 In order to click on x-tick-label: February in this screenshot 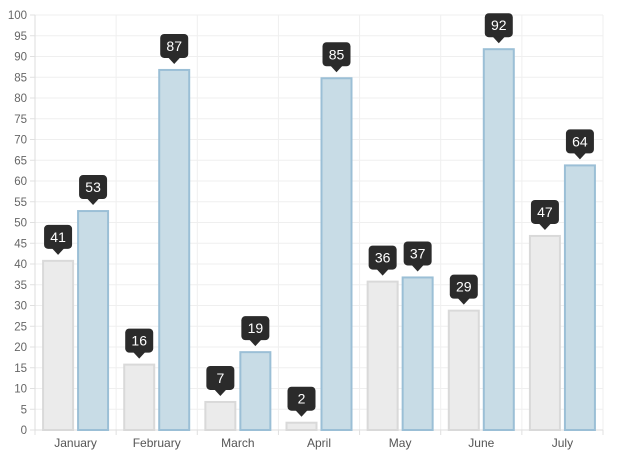, I will do `click(157, 443)`.